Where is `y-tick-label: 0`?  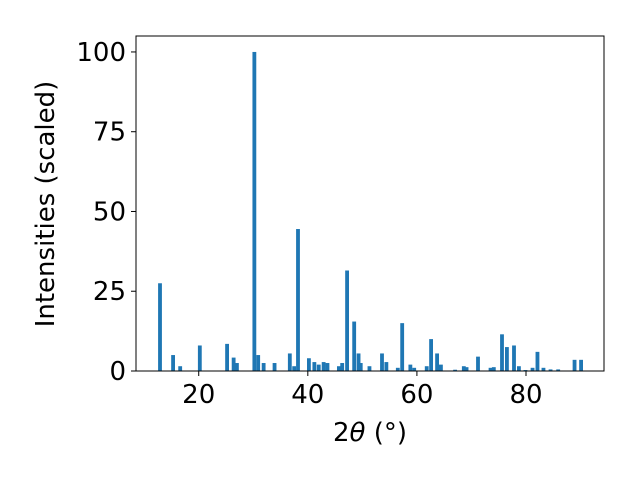
y-tick-label: 0 is located at coordinates (117, 372).